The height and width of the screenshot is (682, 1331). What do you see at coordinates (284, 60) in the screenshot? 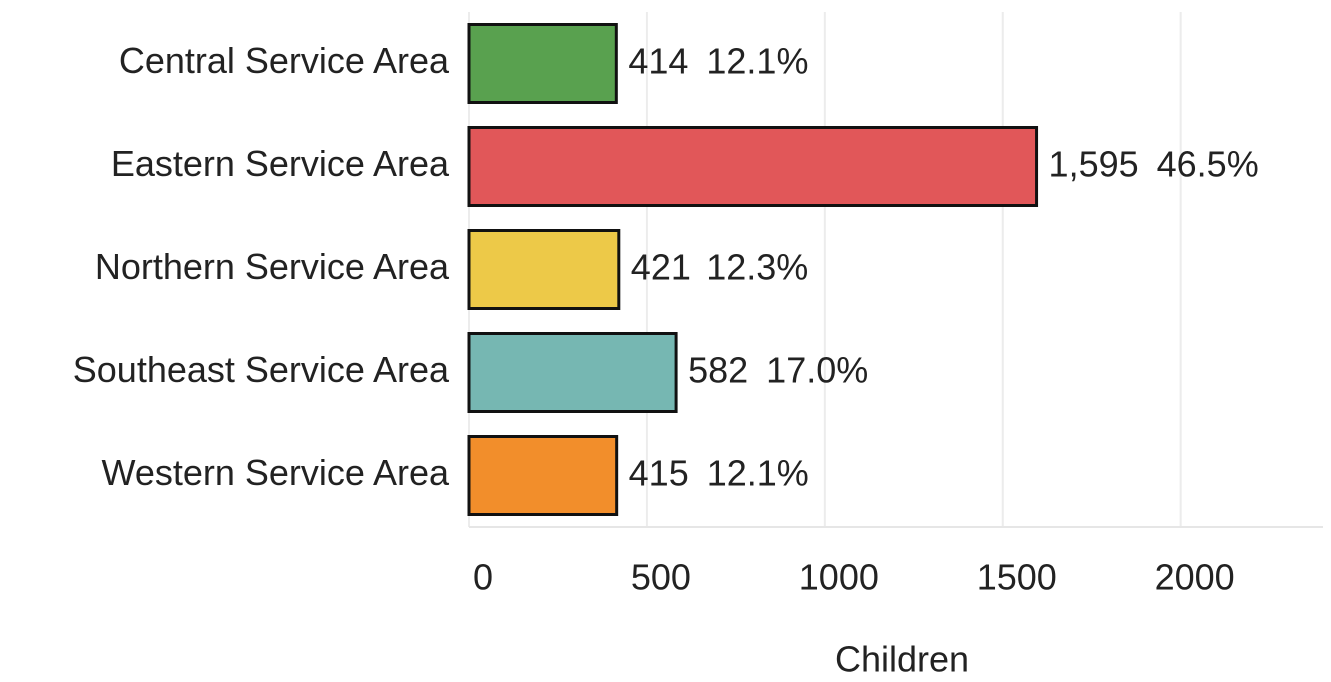
I see `y-tick-label: Central Service Area` at bounding box center [284, 60].